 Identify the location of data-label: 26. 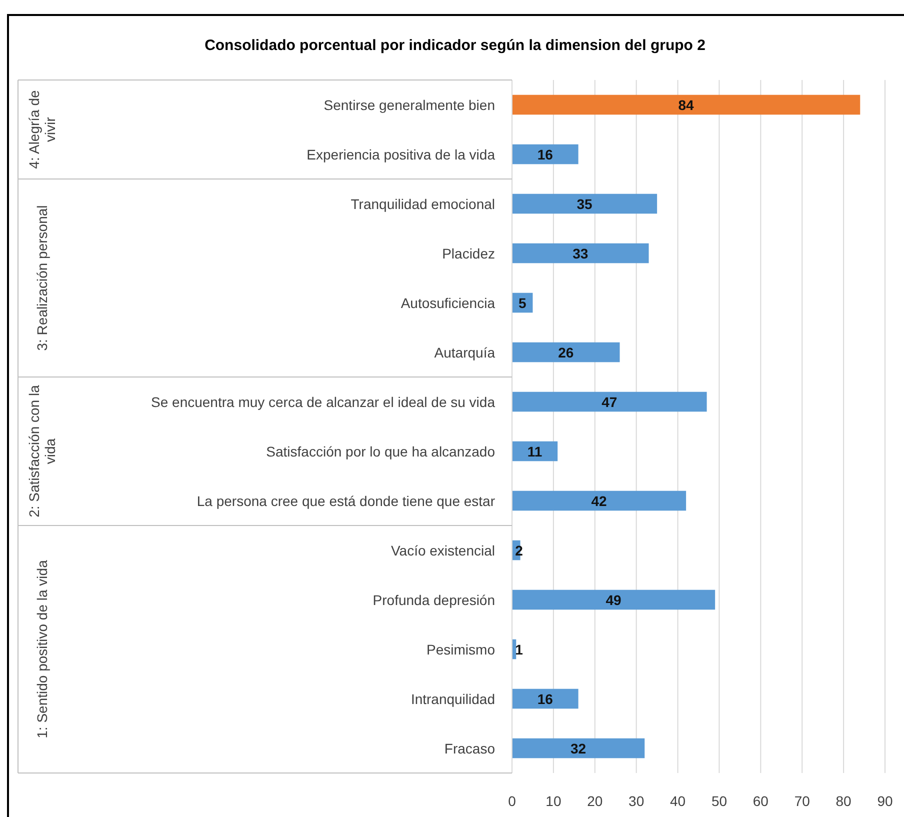
(566, 352).